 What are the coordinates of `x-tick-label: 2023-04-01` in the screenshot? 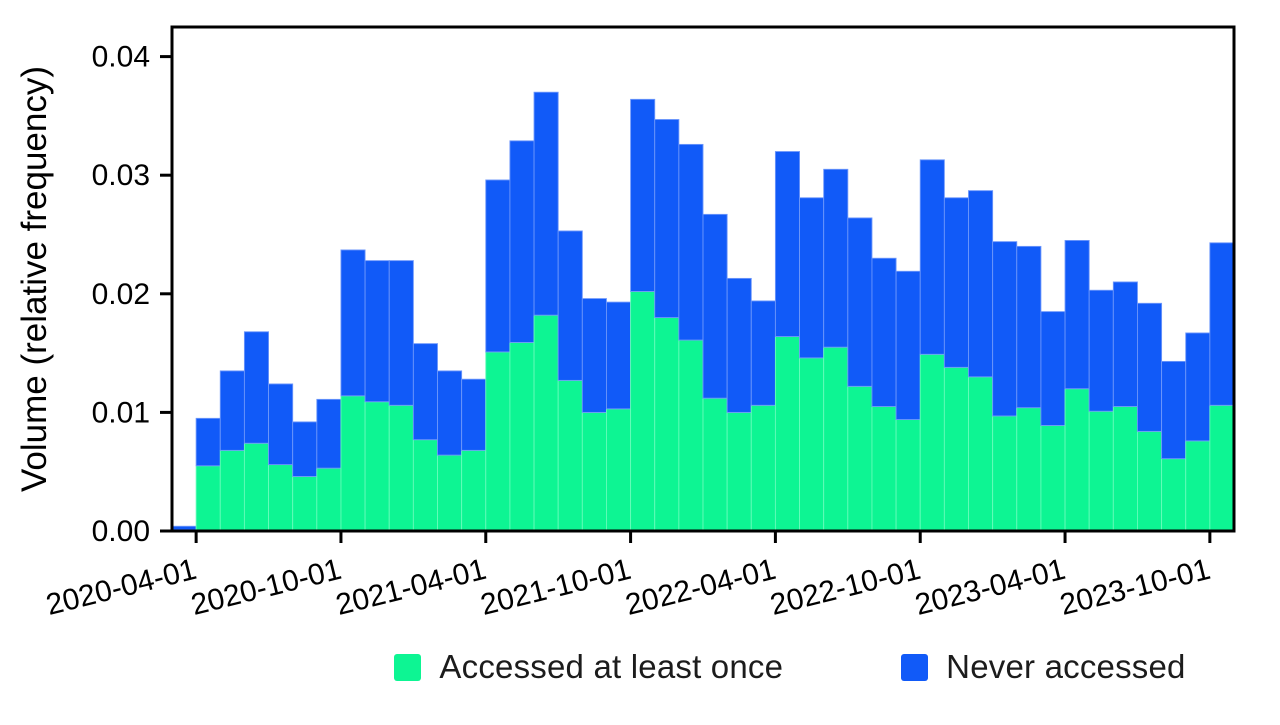 It's located at (990, 587).